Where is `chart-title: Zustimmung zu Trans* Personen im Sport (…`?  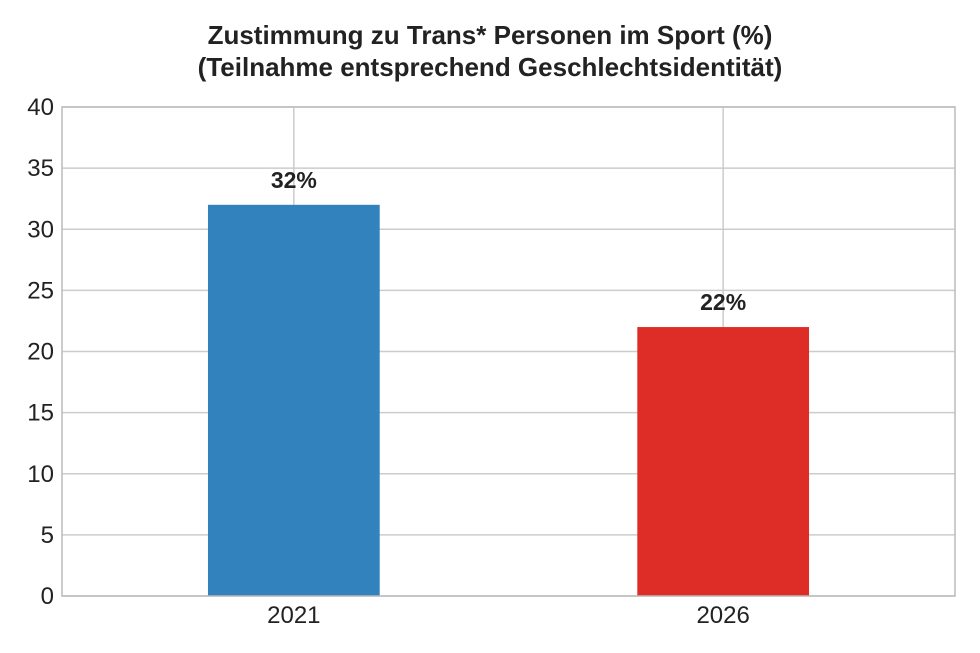
chart-title: Zustimmung zu Trans* Personen im Sport (… is located at coordinates (490, 35).